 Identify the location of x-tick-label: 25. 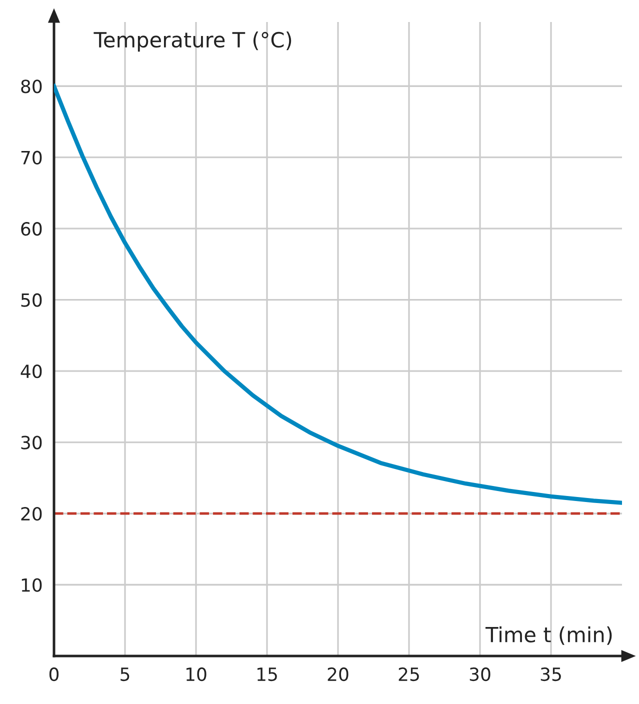
(408, 674).